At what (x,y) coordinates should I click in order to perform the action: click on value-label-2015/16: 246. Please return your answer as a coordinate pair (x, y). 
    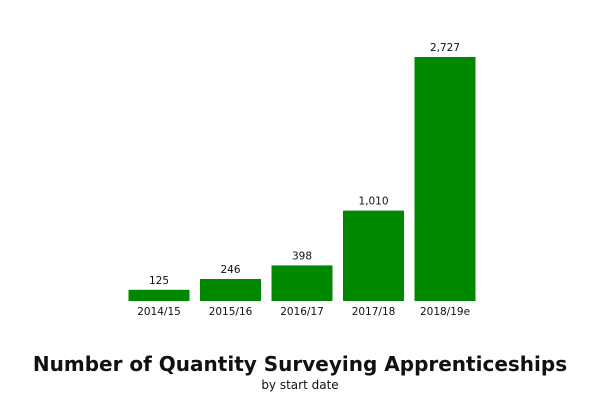
    Looking at the image, I should click on (230, 270).